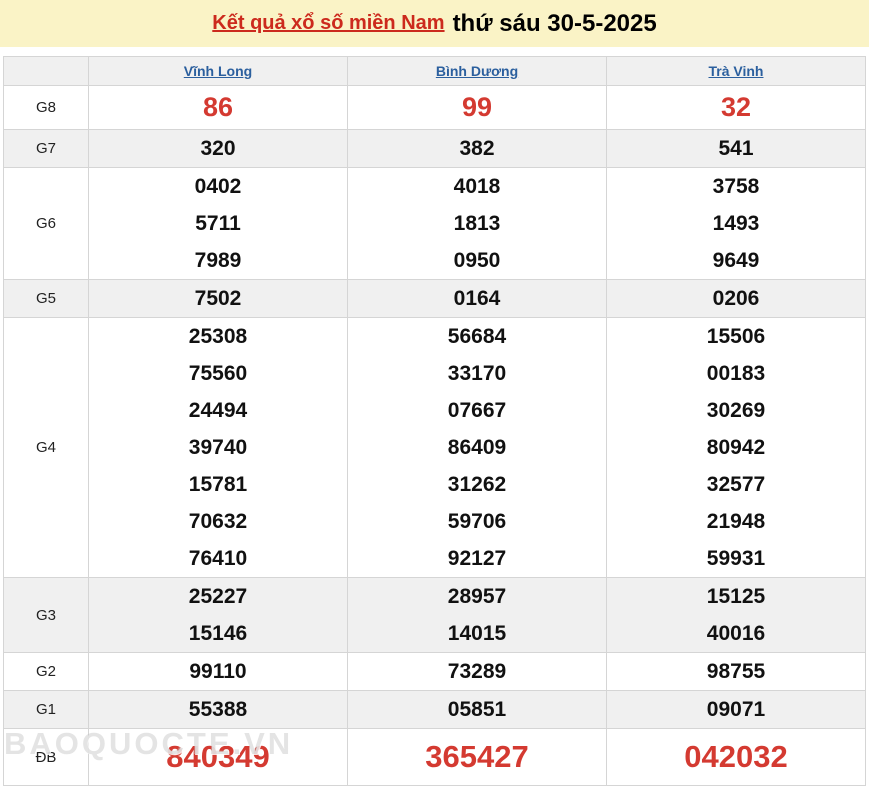 Image resolution: width=869 pixels, height=786 pixels. What do you see at coordinates (218, 447) in the screenshot?
I see `prize-cell: 25308 75560 24494 39740 15781 70632 76410` at bounding box center [218, 447].